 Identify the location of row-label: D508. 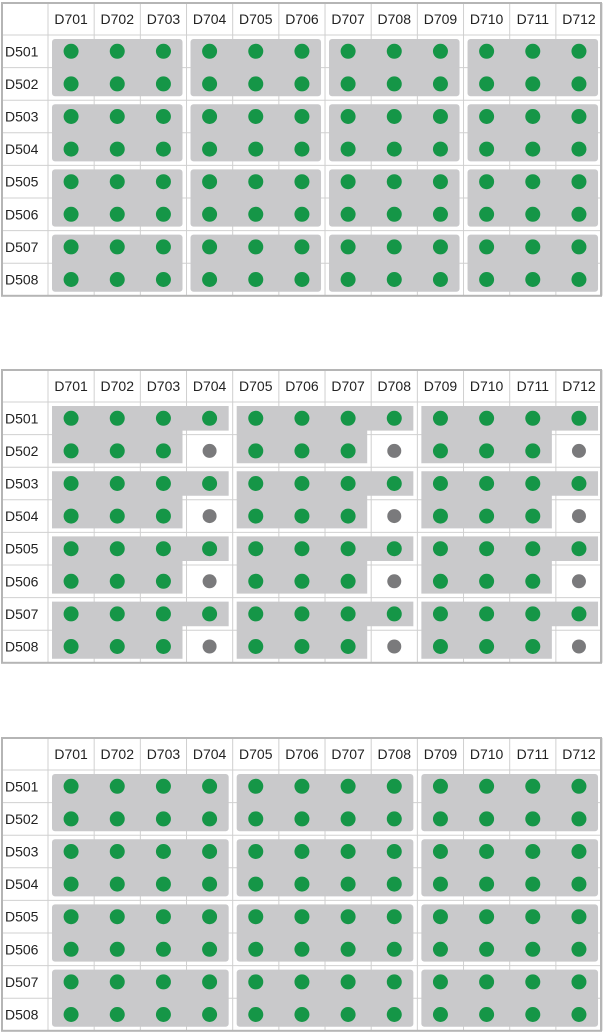
(22, 280).